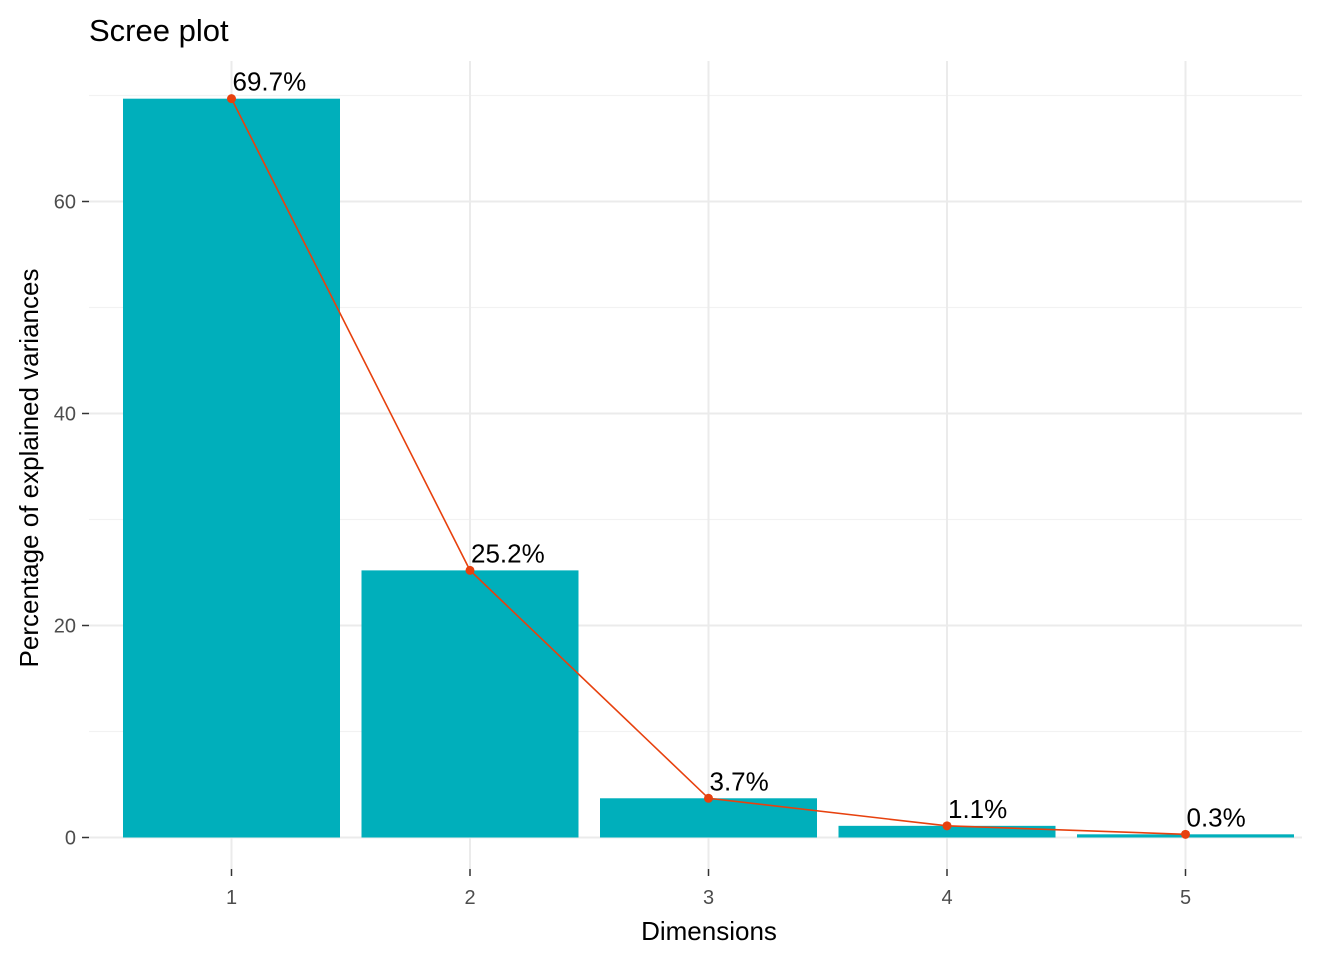  What do you see at coordinates (739, 781) in the screenshot?
I see `data-label-3: 3.7%` at bounding box center [739, 781].